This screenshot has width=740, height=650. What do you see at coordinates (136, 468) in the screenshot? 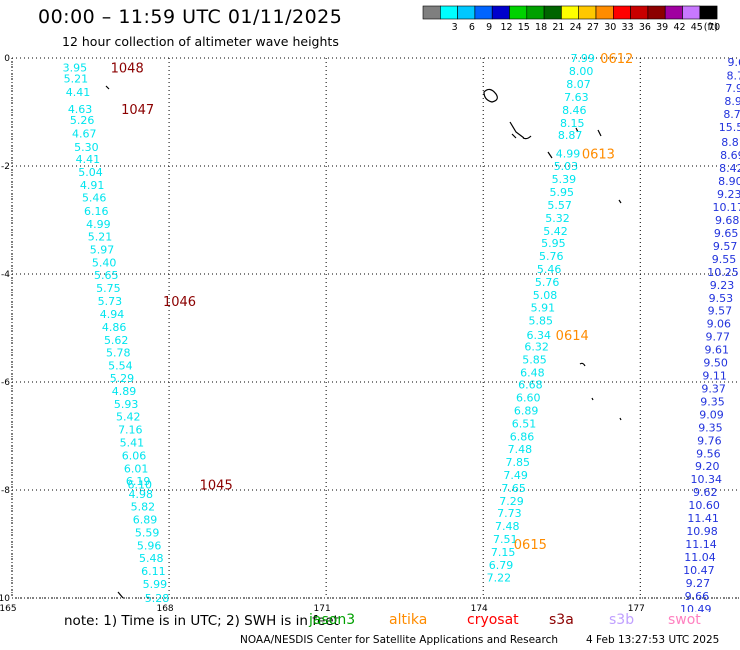
I see `wave-height-label: 6.01` at bounding box center [136, 468].